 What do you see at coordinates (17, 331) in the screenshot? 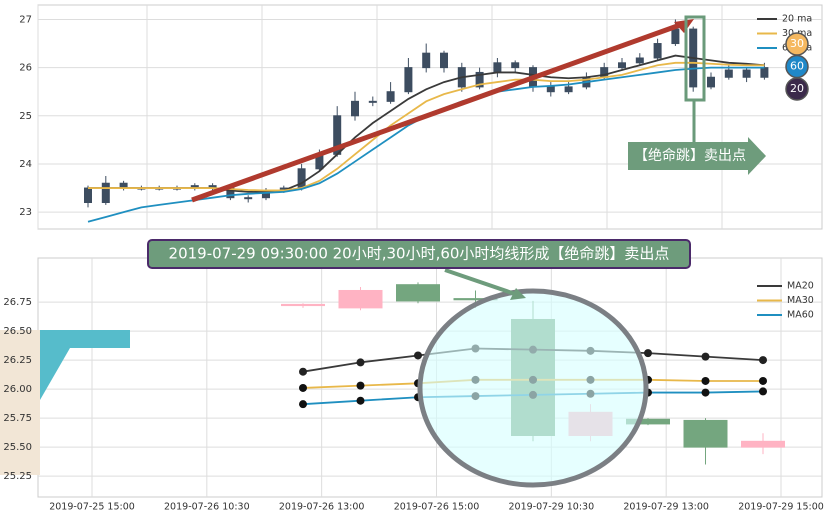
I see `y-tick-label: 26.50` at bounding box center [17, 331].